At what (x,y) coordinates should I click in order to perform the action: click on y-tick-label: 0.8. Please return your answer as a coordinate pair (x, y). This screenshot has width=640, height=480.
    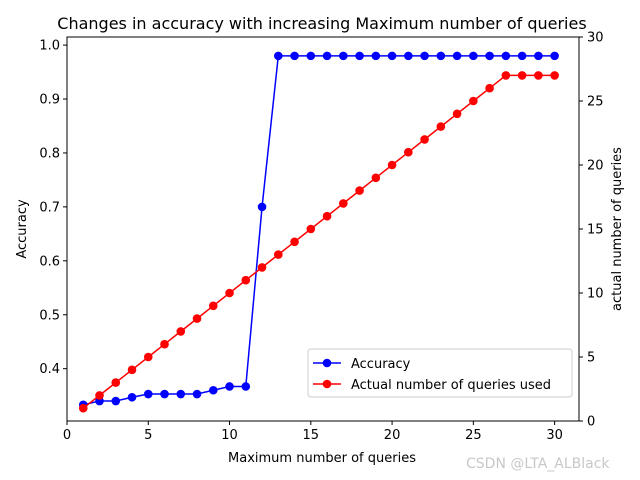
    Looking at the image, I should click on (49, 153).